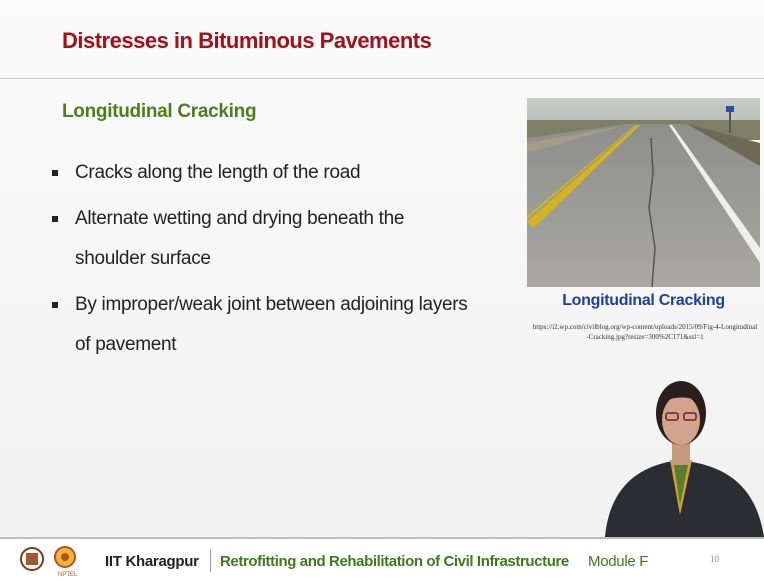  I want to click on header-rule, so click(382, 78).